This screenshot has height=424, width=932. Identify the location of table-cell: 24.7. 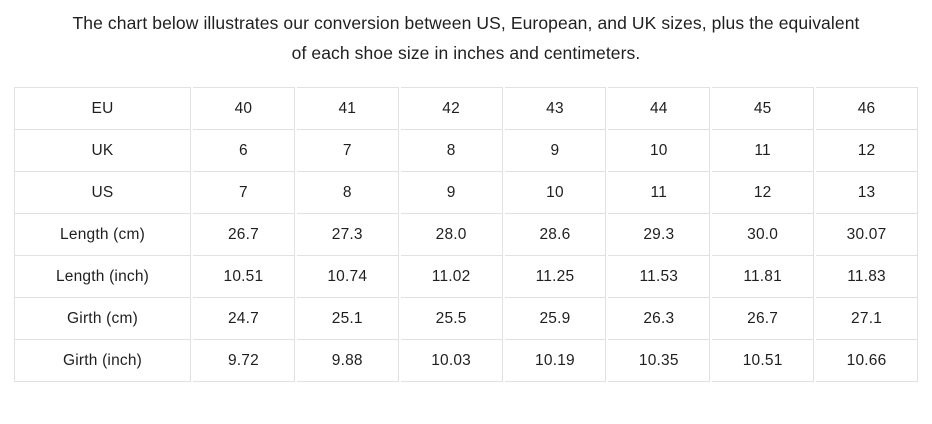
(244, 319).